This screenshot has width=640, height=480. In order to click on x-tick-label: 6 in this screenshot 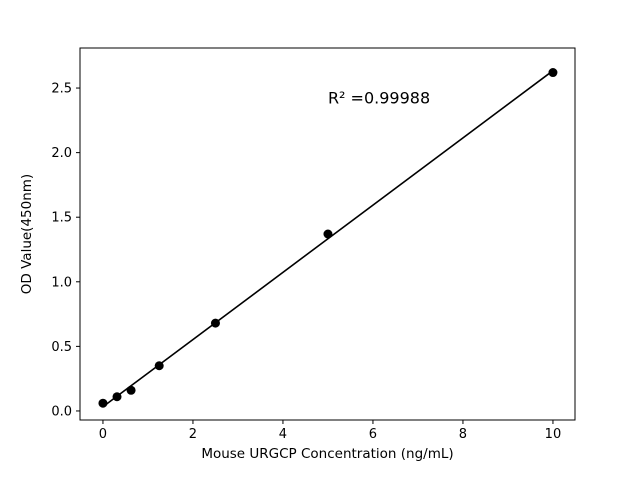, I will do `click(373, 434)`.